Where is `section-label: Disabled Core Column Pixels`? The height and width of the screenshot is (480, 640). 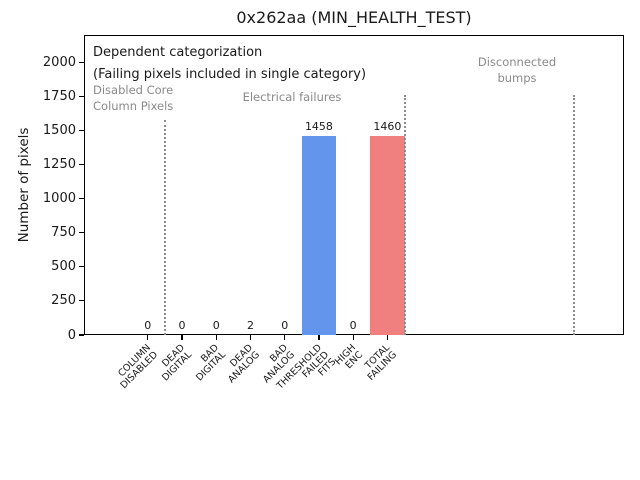 section-label: Disabled Core Column Pixels is located at coordinates (133, 98).